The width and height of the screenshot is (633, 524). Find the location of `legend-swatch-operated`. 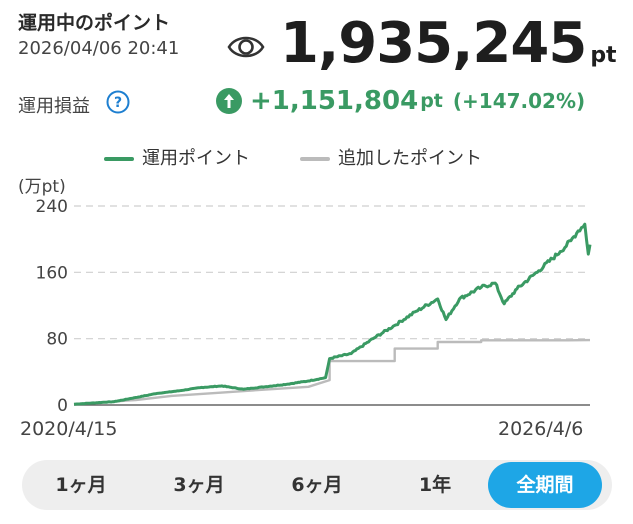

legend-swatch-operated is located at coordinates (119, 159).